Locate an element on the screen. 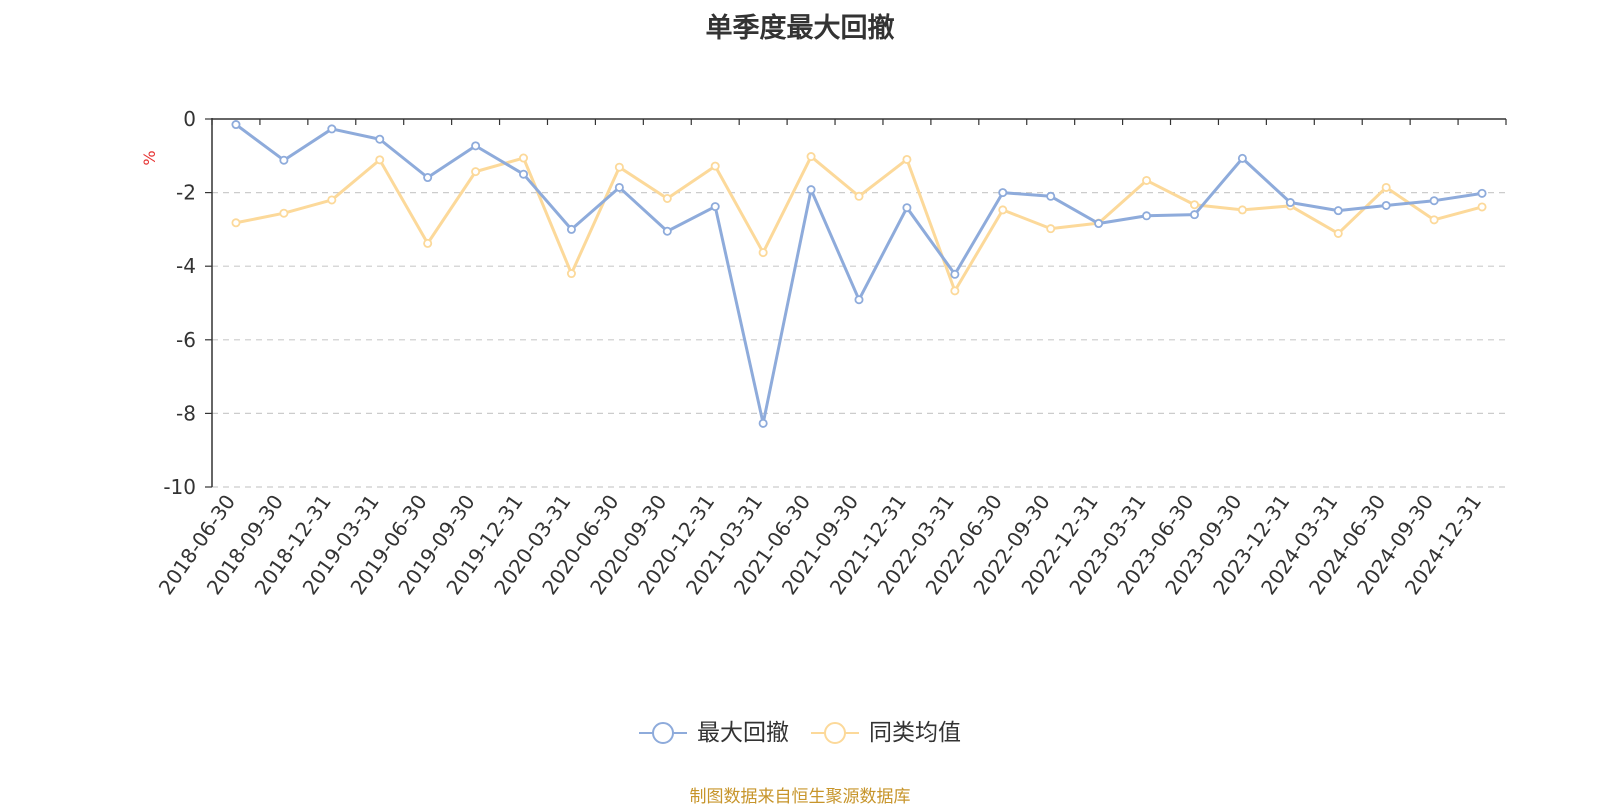 The height and width of the screenshot is (807, 1600). chart-title: 单季度最大回撤 is located at coordinates (800, 28).